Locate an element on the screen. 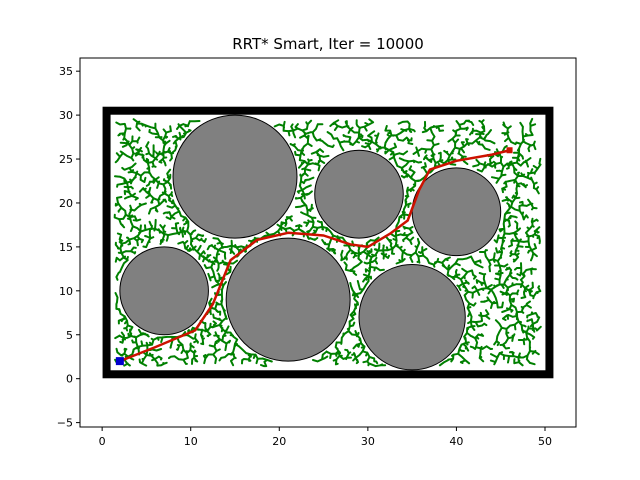 This screenshot has height=480, width=640. y-tick-label: 15 is located at coordinates (66, 247).